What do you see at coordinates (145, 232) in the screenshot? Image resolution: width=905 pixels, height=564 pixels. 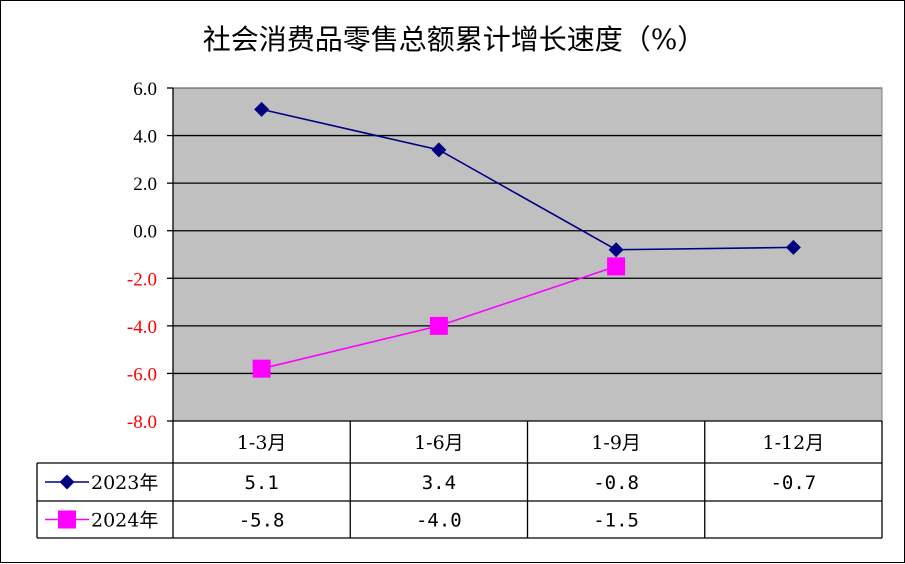 I see `y-tick-label: 0.0` at bounding box center [145, 232].